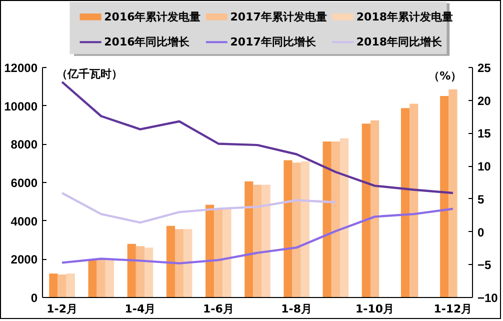 The image size is (503, 321). Describe the element at coordinates (375, 309) in the screenshot. I see `x-tick-label: 1-10月` at that location.